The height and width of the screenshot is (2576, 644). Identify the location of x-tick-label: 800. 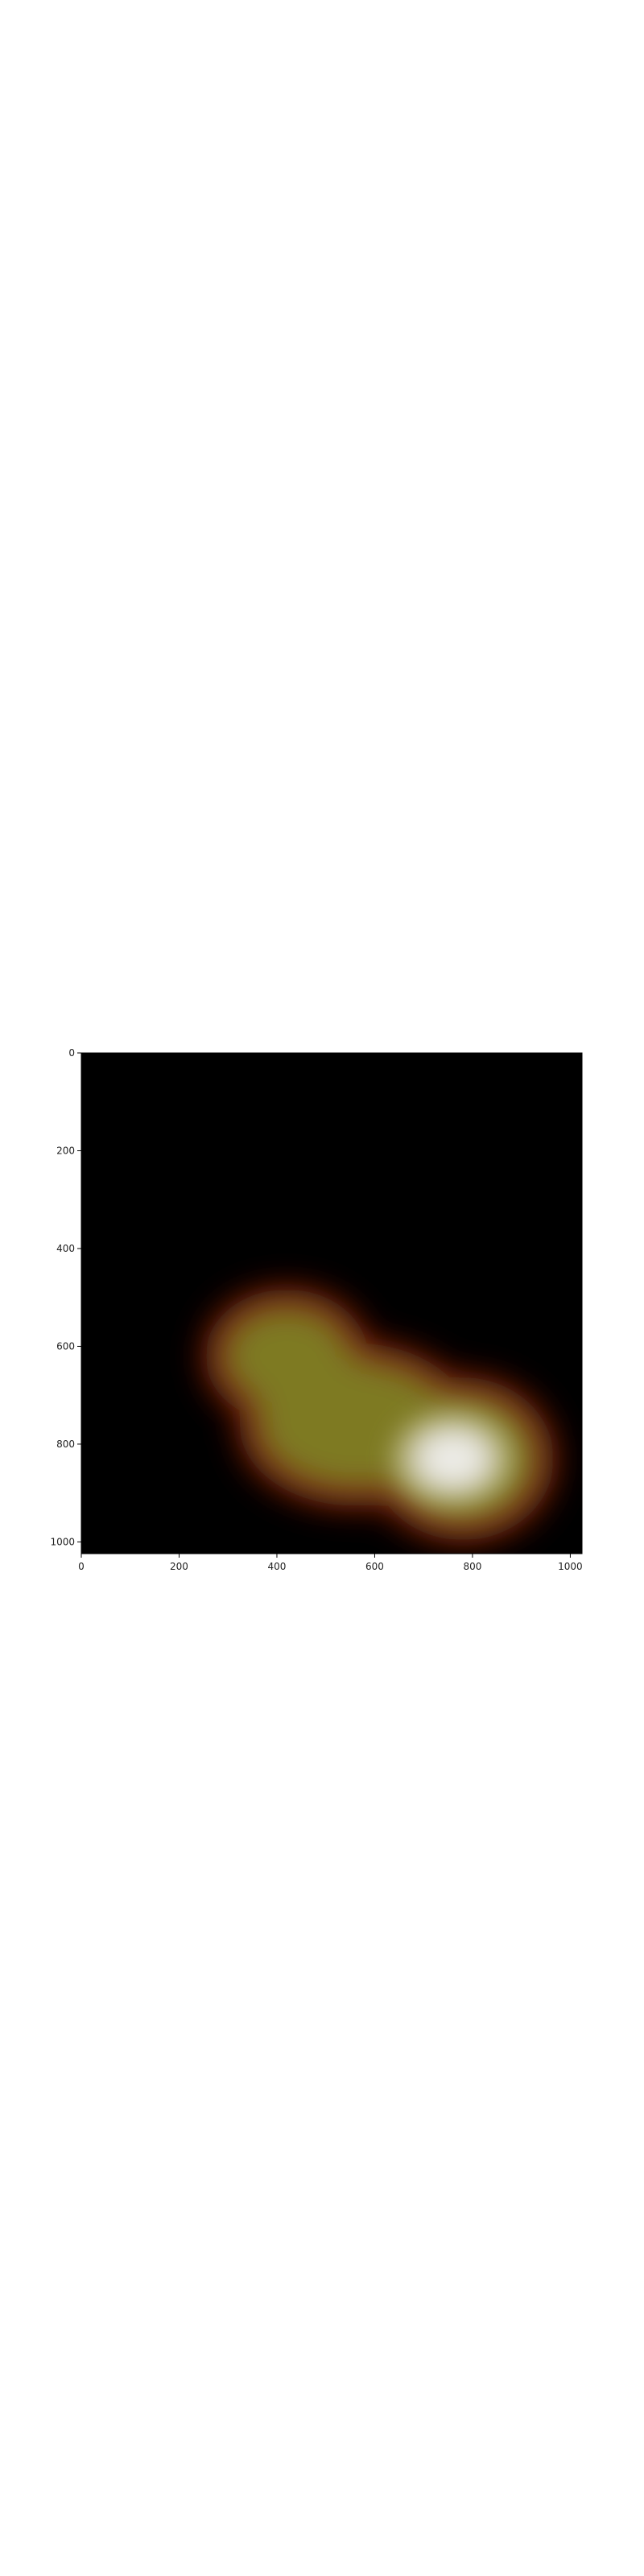
(472, 1566).